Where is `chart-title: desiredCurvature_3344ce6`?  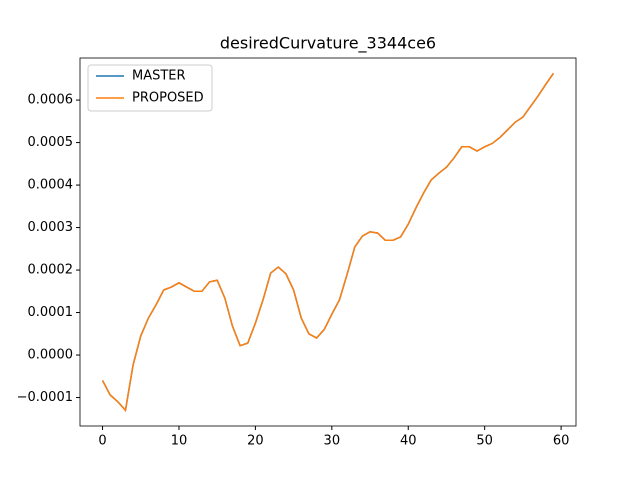
chart-title: desiredCurvature_3344ce6 is located at coordinates (328, 44).